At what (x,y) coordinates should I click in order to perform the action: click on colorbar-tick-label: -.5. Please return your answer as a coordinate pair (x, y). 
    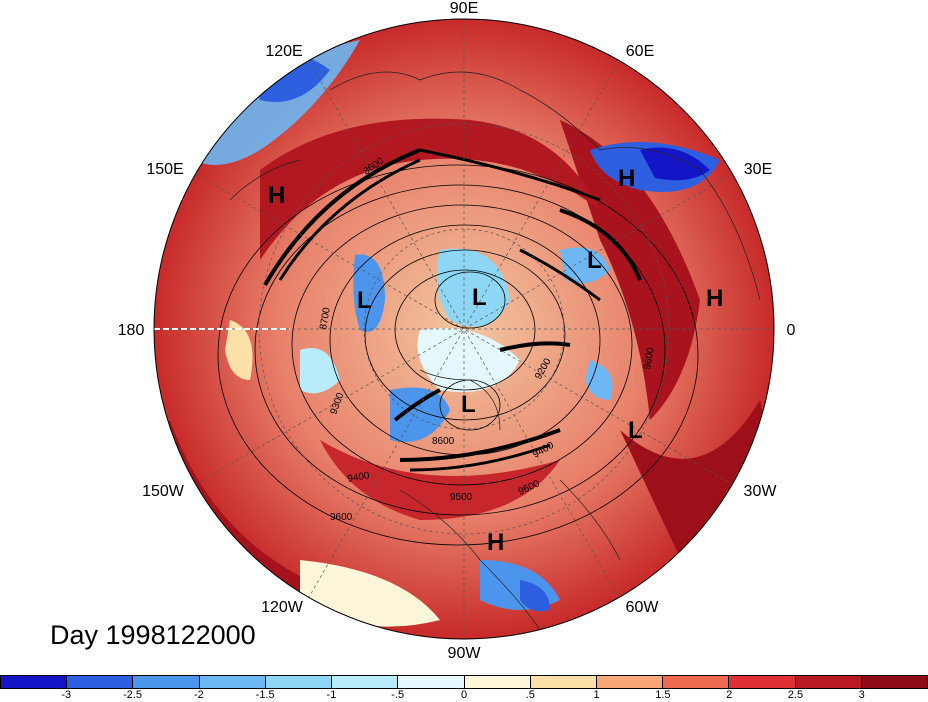
    Looking at the image, I should click on (398, 695).